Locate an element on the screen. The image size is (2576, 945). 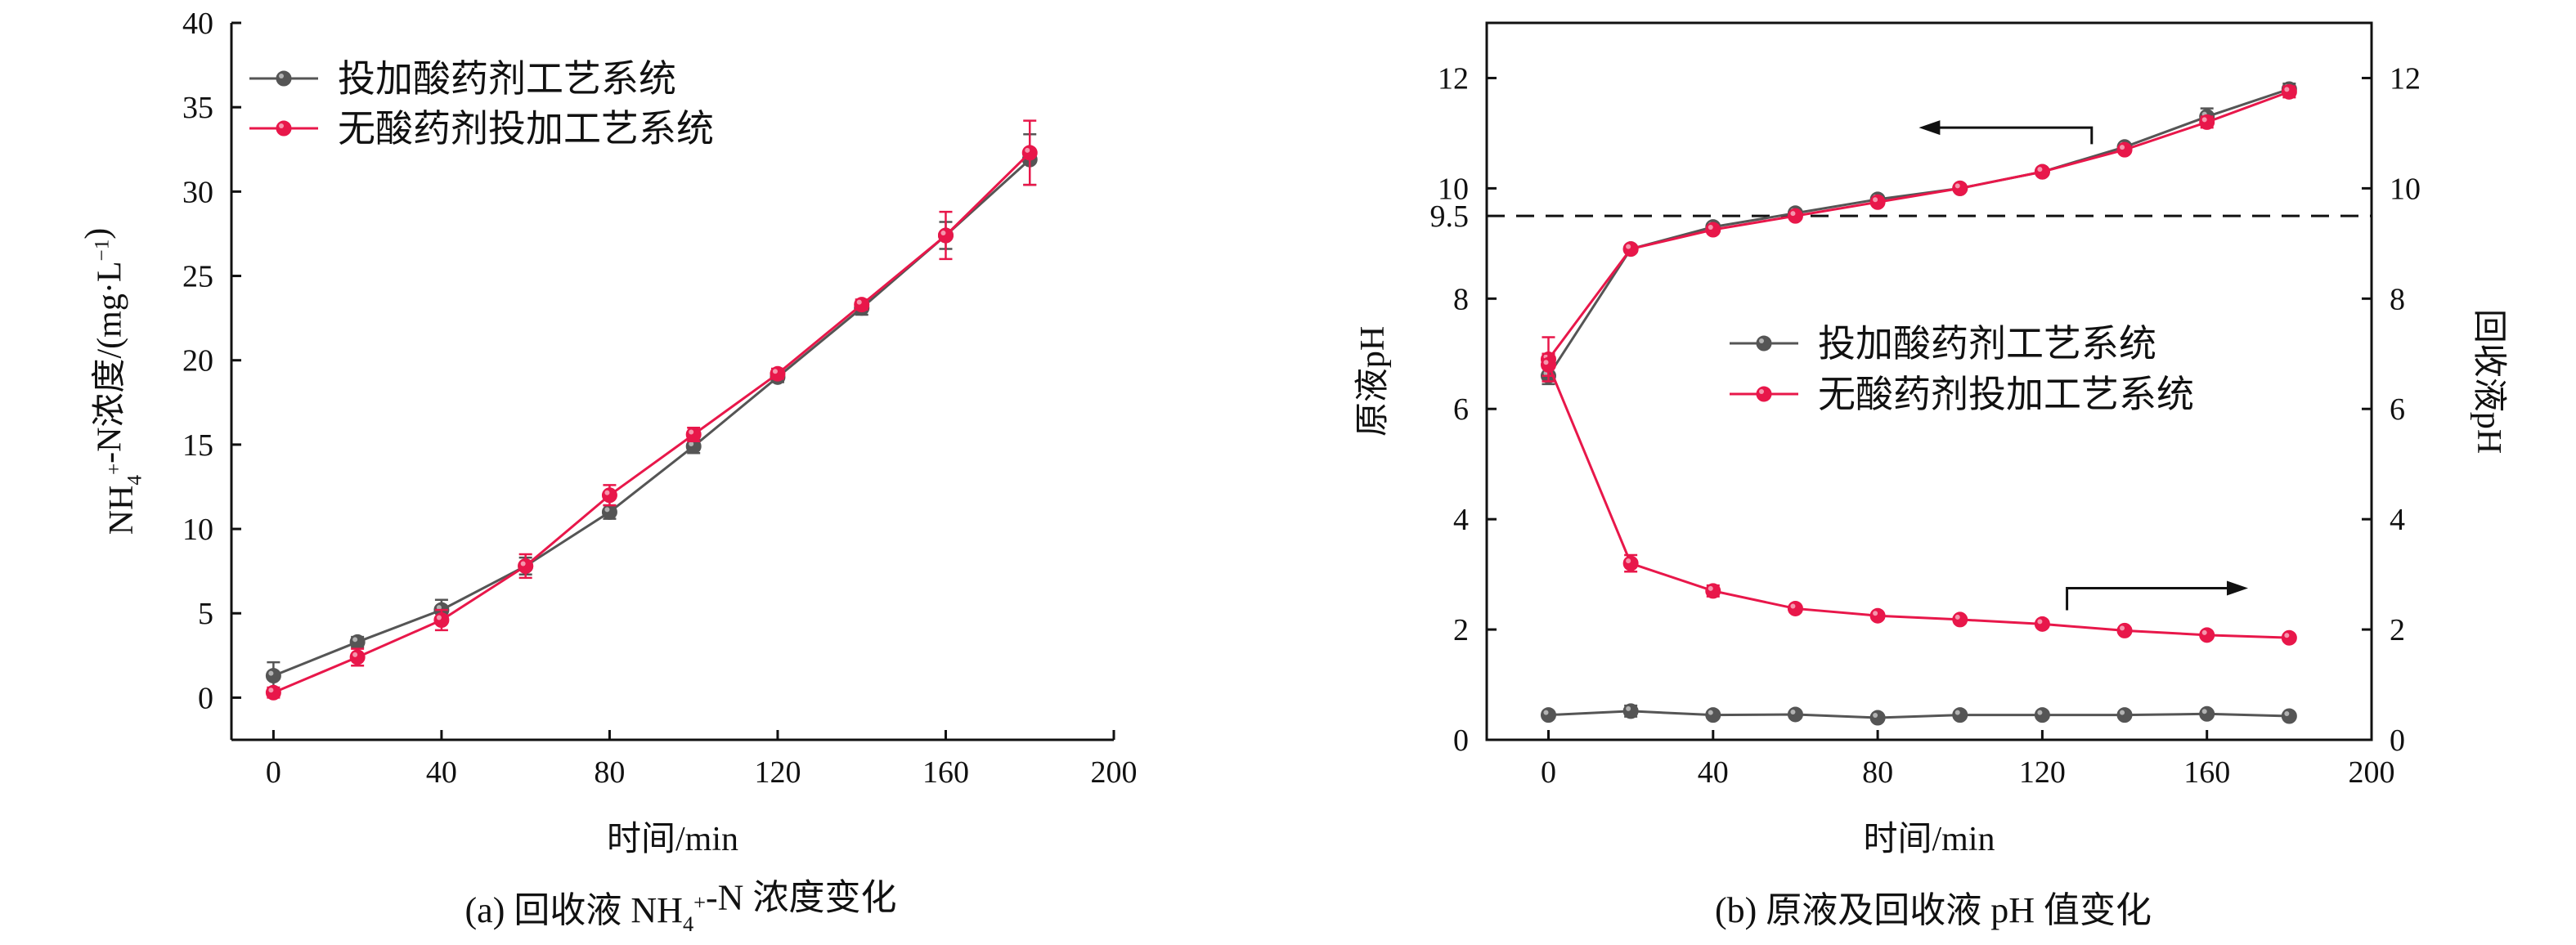
y-right-tick-label: 0 is located at coordinates (2398, 741).